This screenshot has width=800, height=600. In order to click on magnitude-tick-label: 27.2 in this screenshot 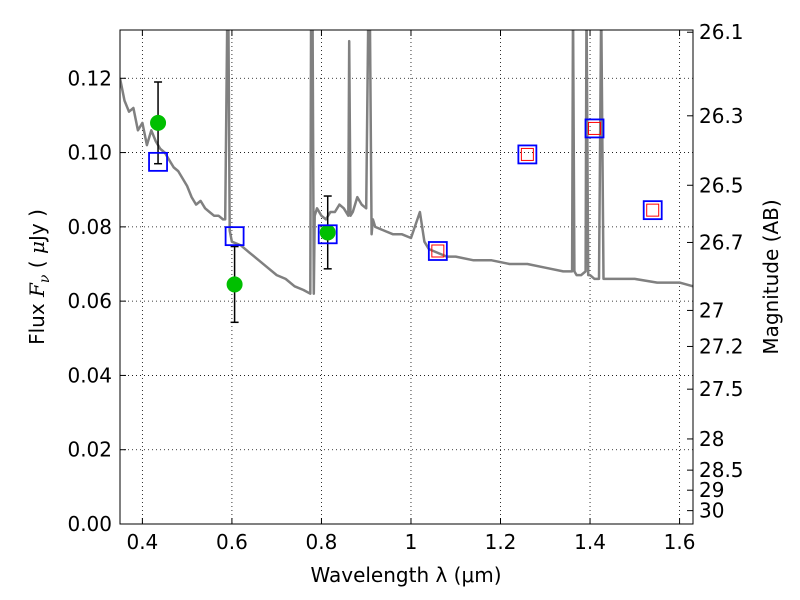, I will do `click(721, 346)`.